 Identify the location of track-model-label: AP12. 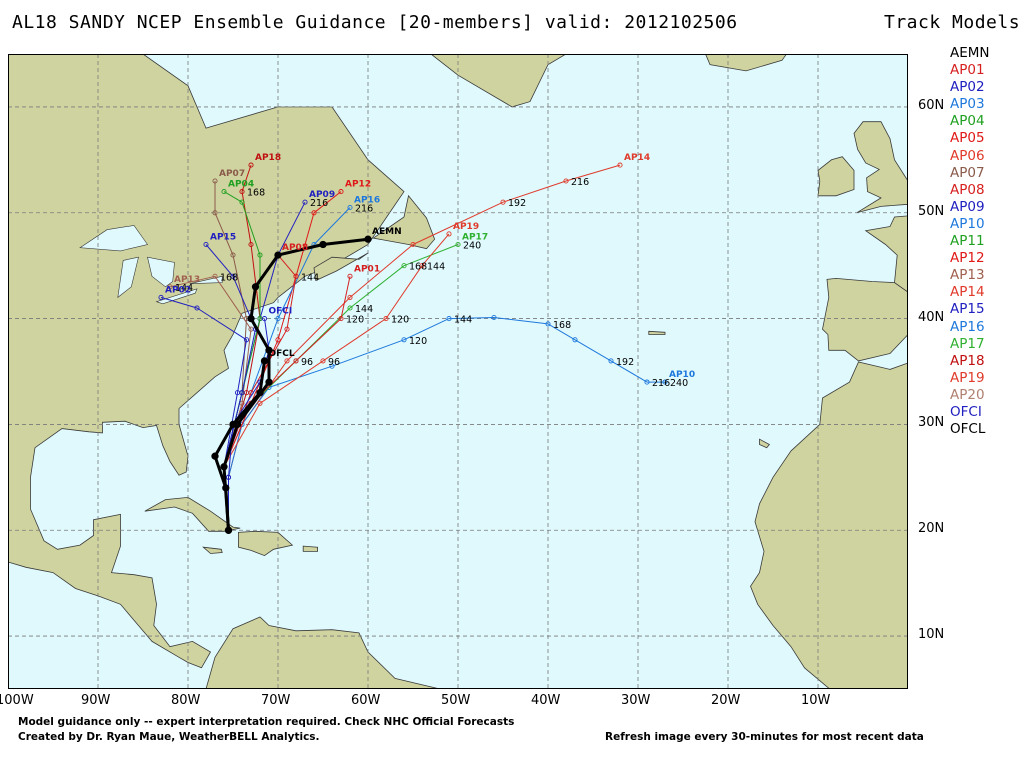
(358, 185).